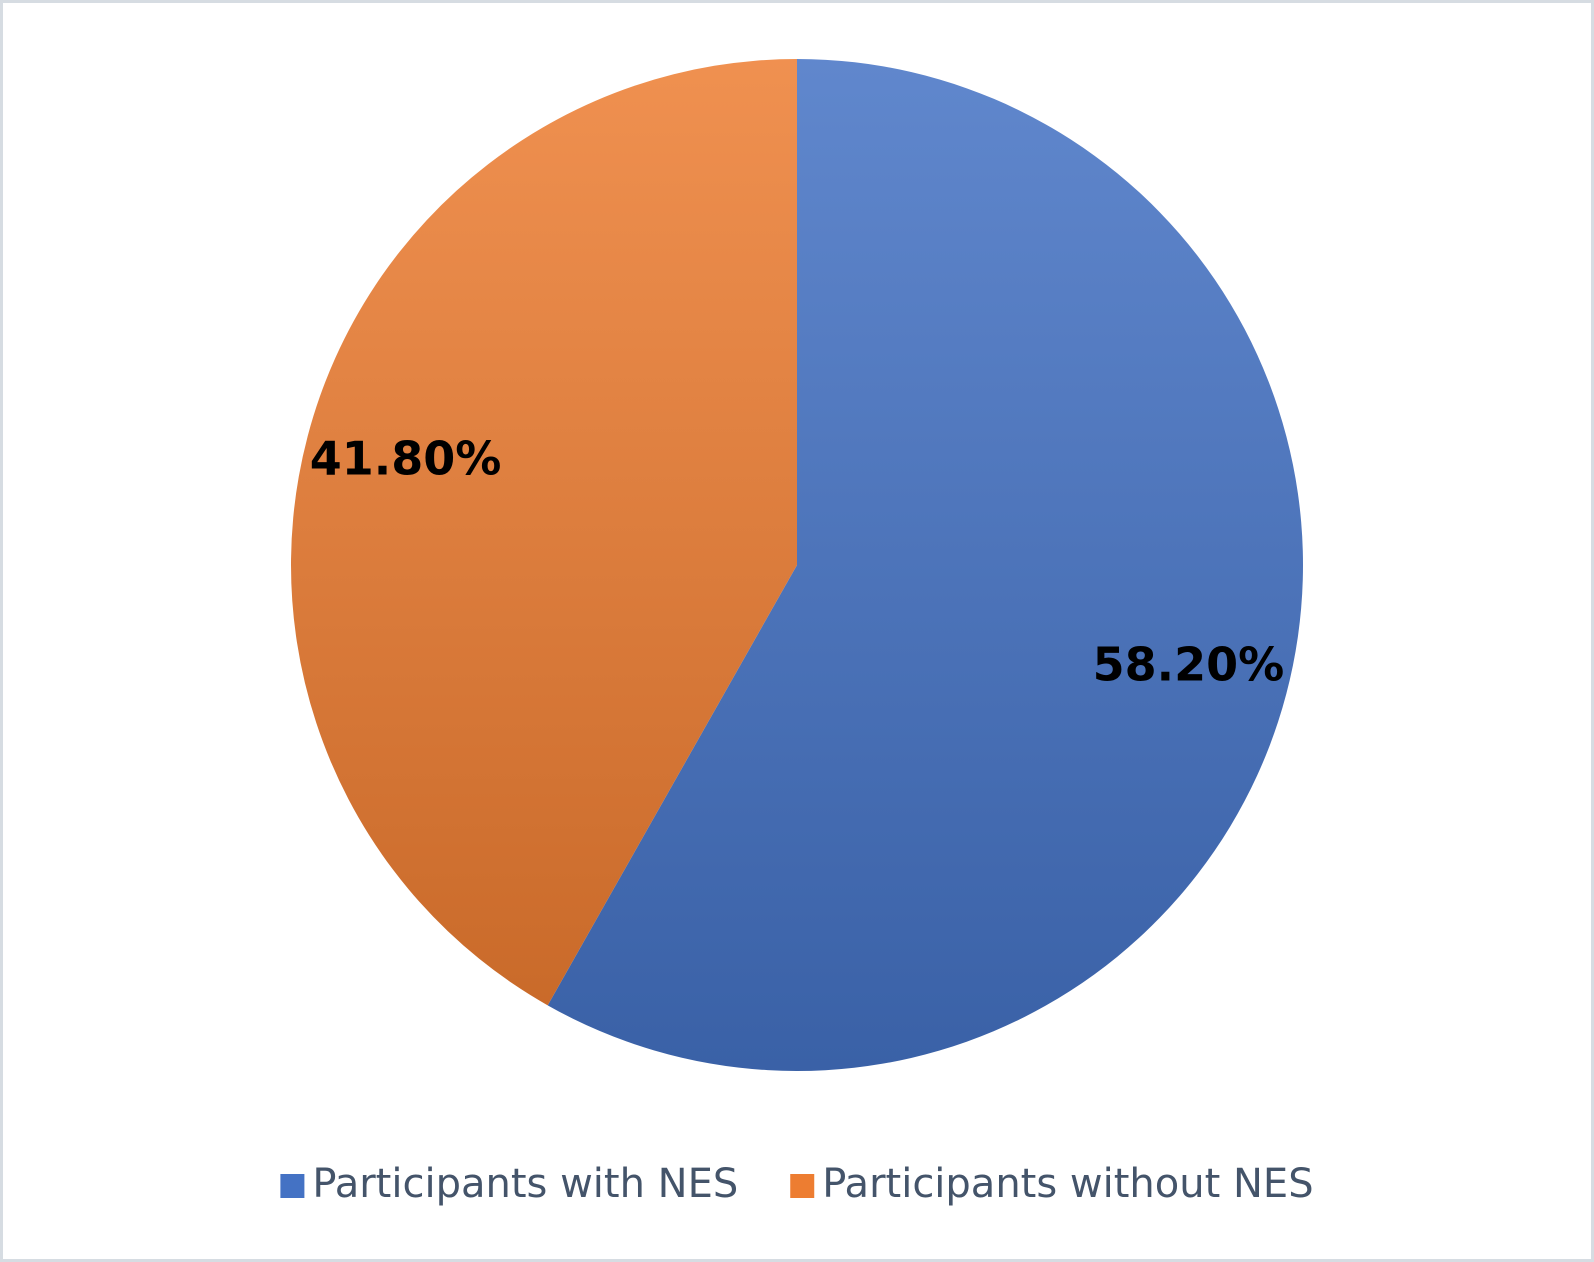 The width and height of the screenshot is (1594, 1262). What do you see at coordinates (406, 458) in the screenshot?
I see `data-label: 41.80%` at bounding box center [406, 458].